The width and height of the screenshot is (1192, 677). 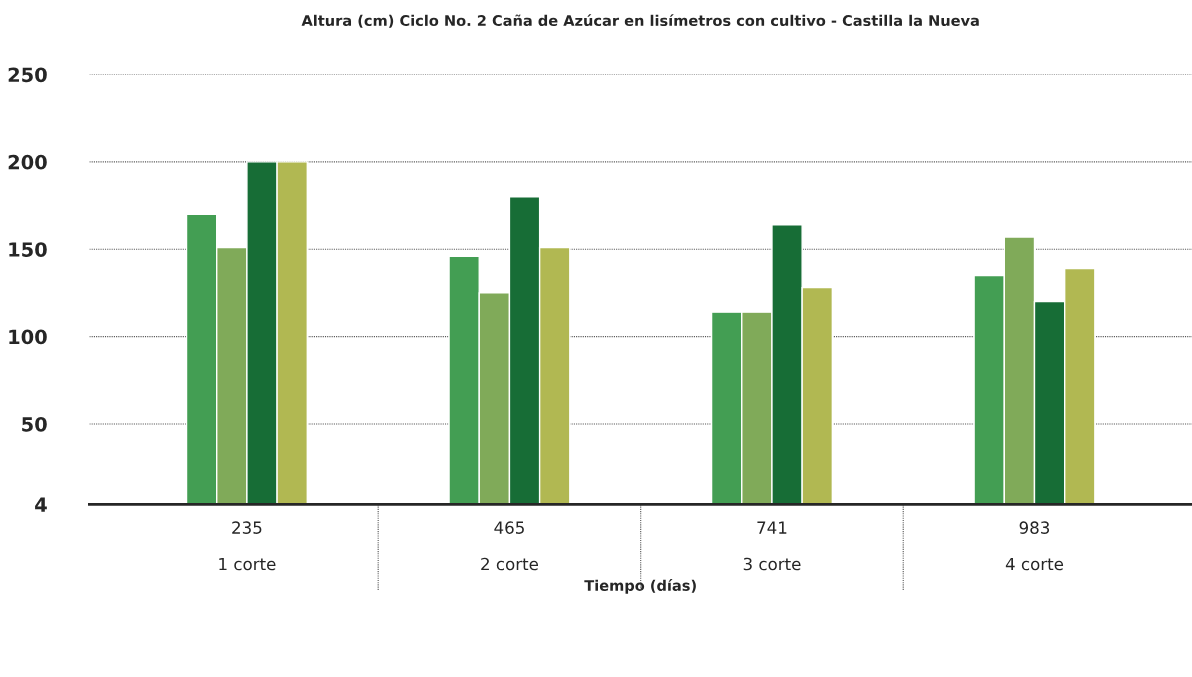 I want to click on x-axis-title: Tiempo (días), so click(x=640, y=586).